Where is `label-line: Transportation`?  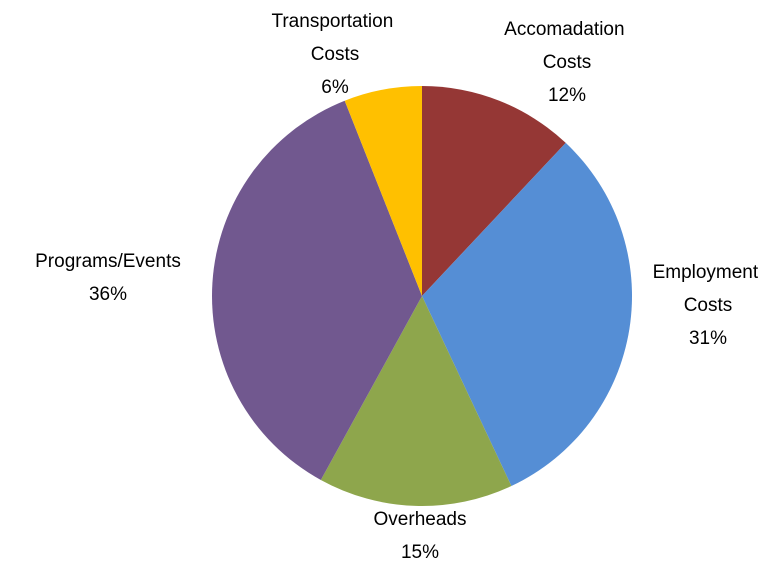
label-line: Transportation is located at coordinates (334, 21).